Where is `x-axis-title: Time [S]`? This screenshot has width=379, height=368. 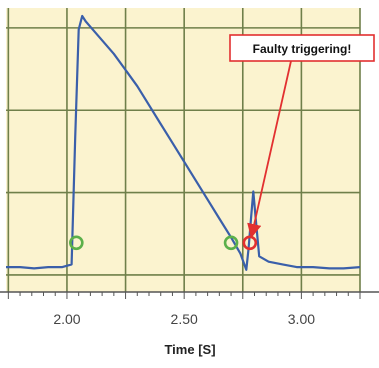 x-axis-title: Time [S] is located at coordinates (189, 349).